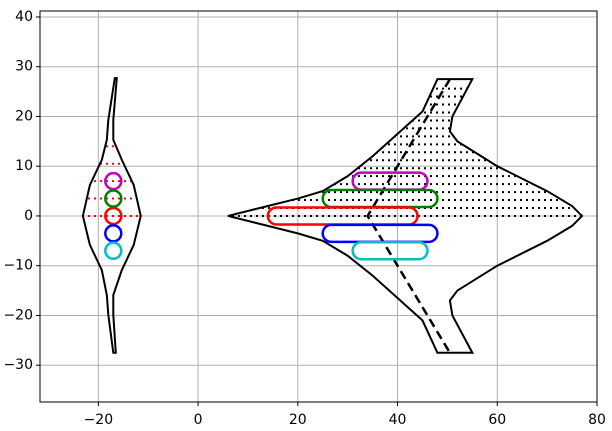  I want to click on y-tick-label: 30, so click(24, 67).